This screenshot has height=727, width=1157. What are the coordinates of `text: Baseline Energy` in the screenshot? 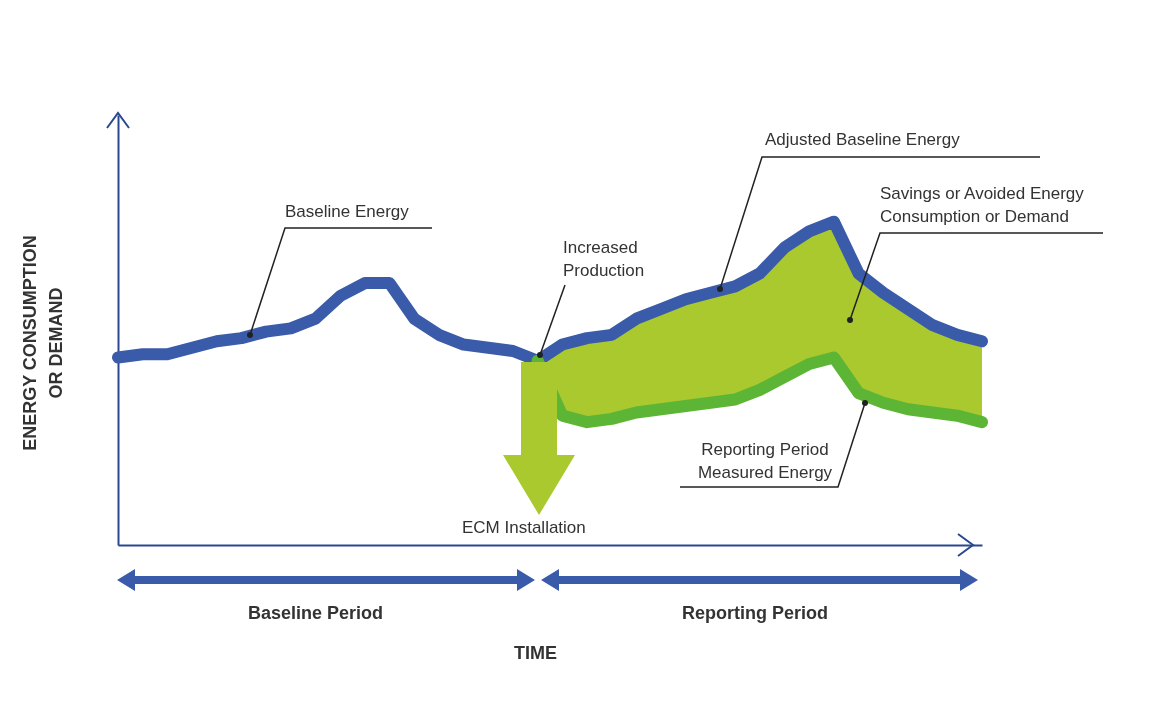 It's located at (347, 212).